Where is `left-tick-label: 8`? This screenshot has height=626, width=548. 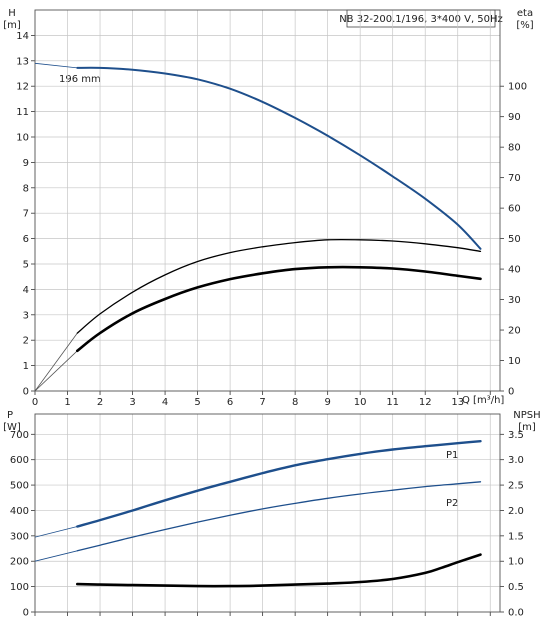
left-tick-label: 8 is located at coordinates (26, 188).